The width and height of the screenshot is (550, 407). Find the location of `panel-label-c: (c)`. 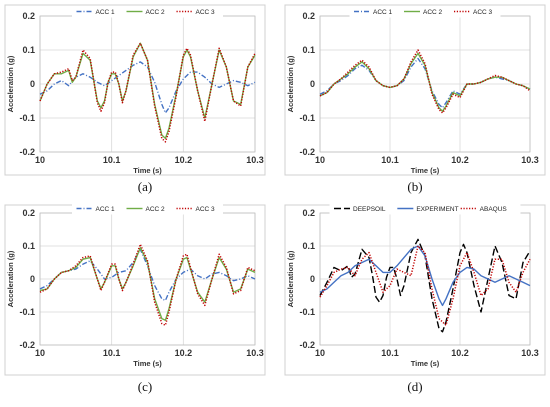

panel-label-c: (c) is located at coordinates (145, 386).